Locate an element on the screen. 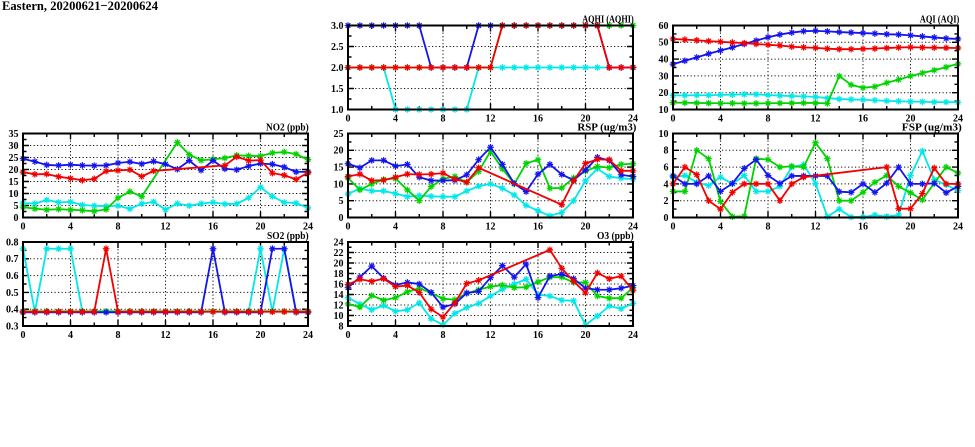  svg-text: 6 is located at coordinates (666, 168).